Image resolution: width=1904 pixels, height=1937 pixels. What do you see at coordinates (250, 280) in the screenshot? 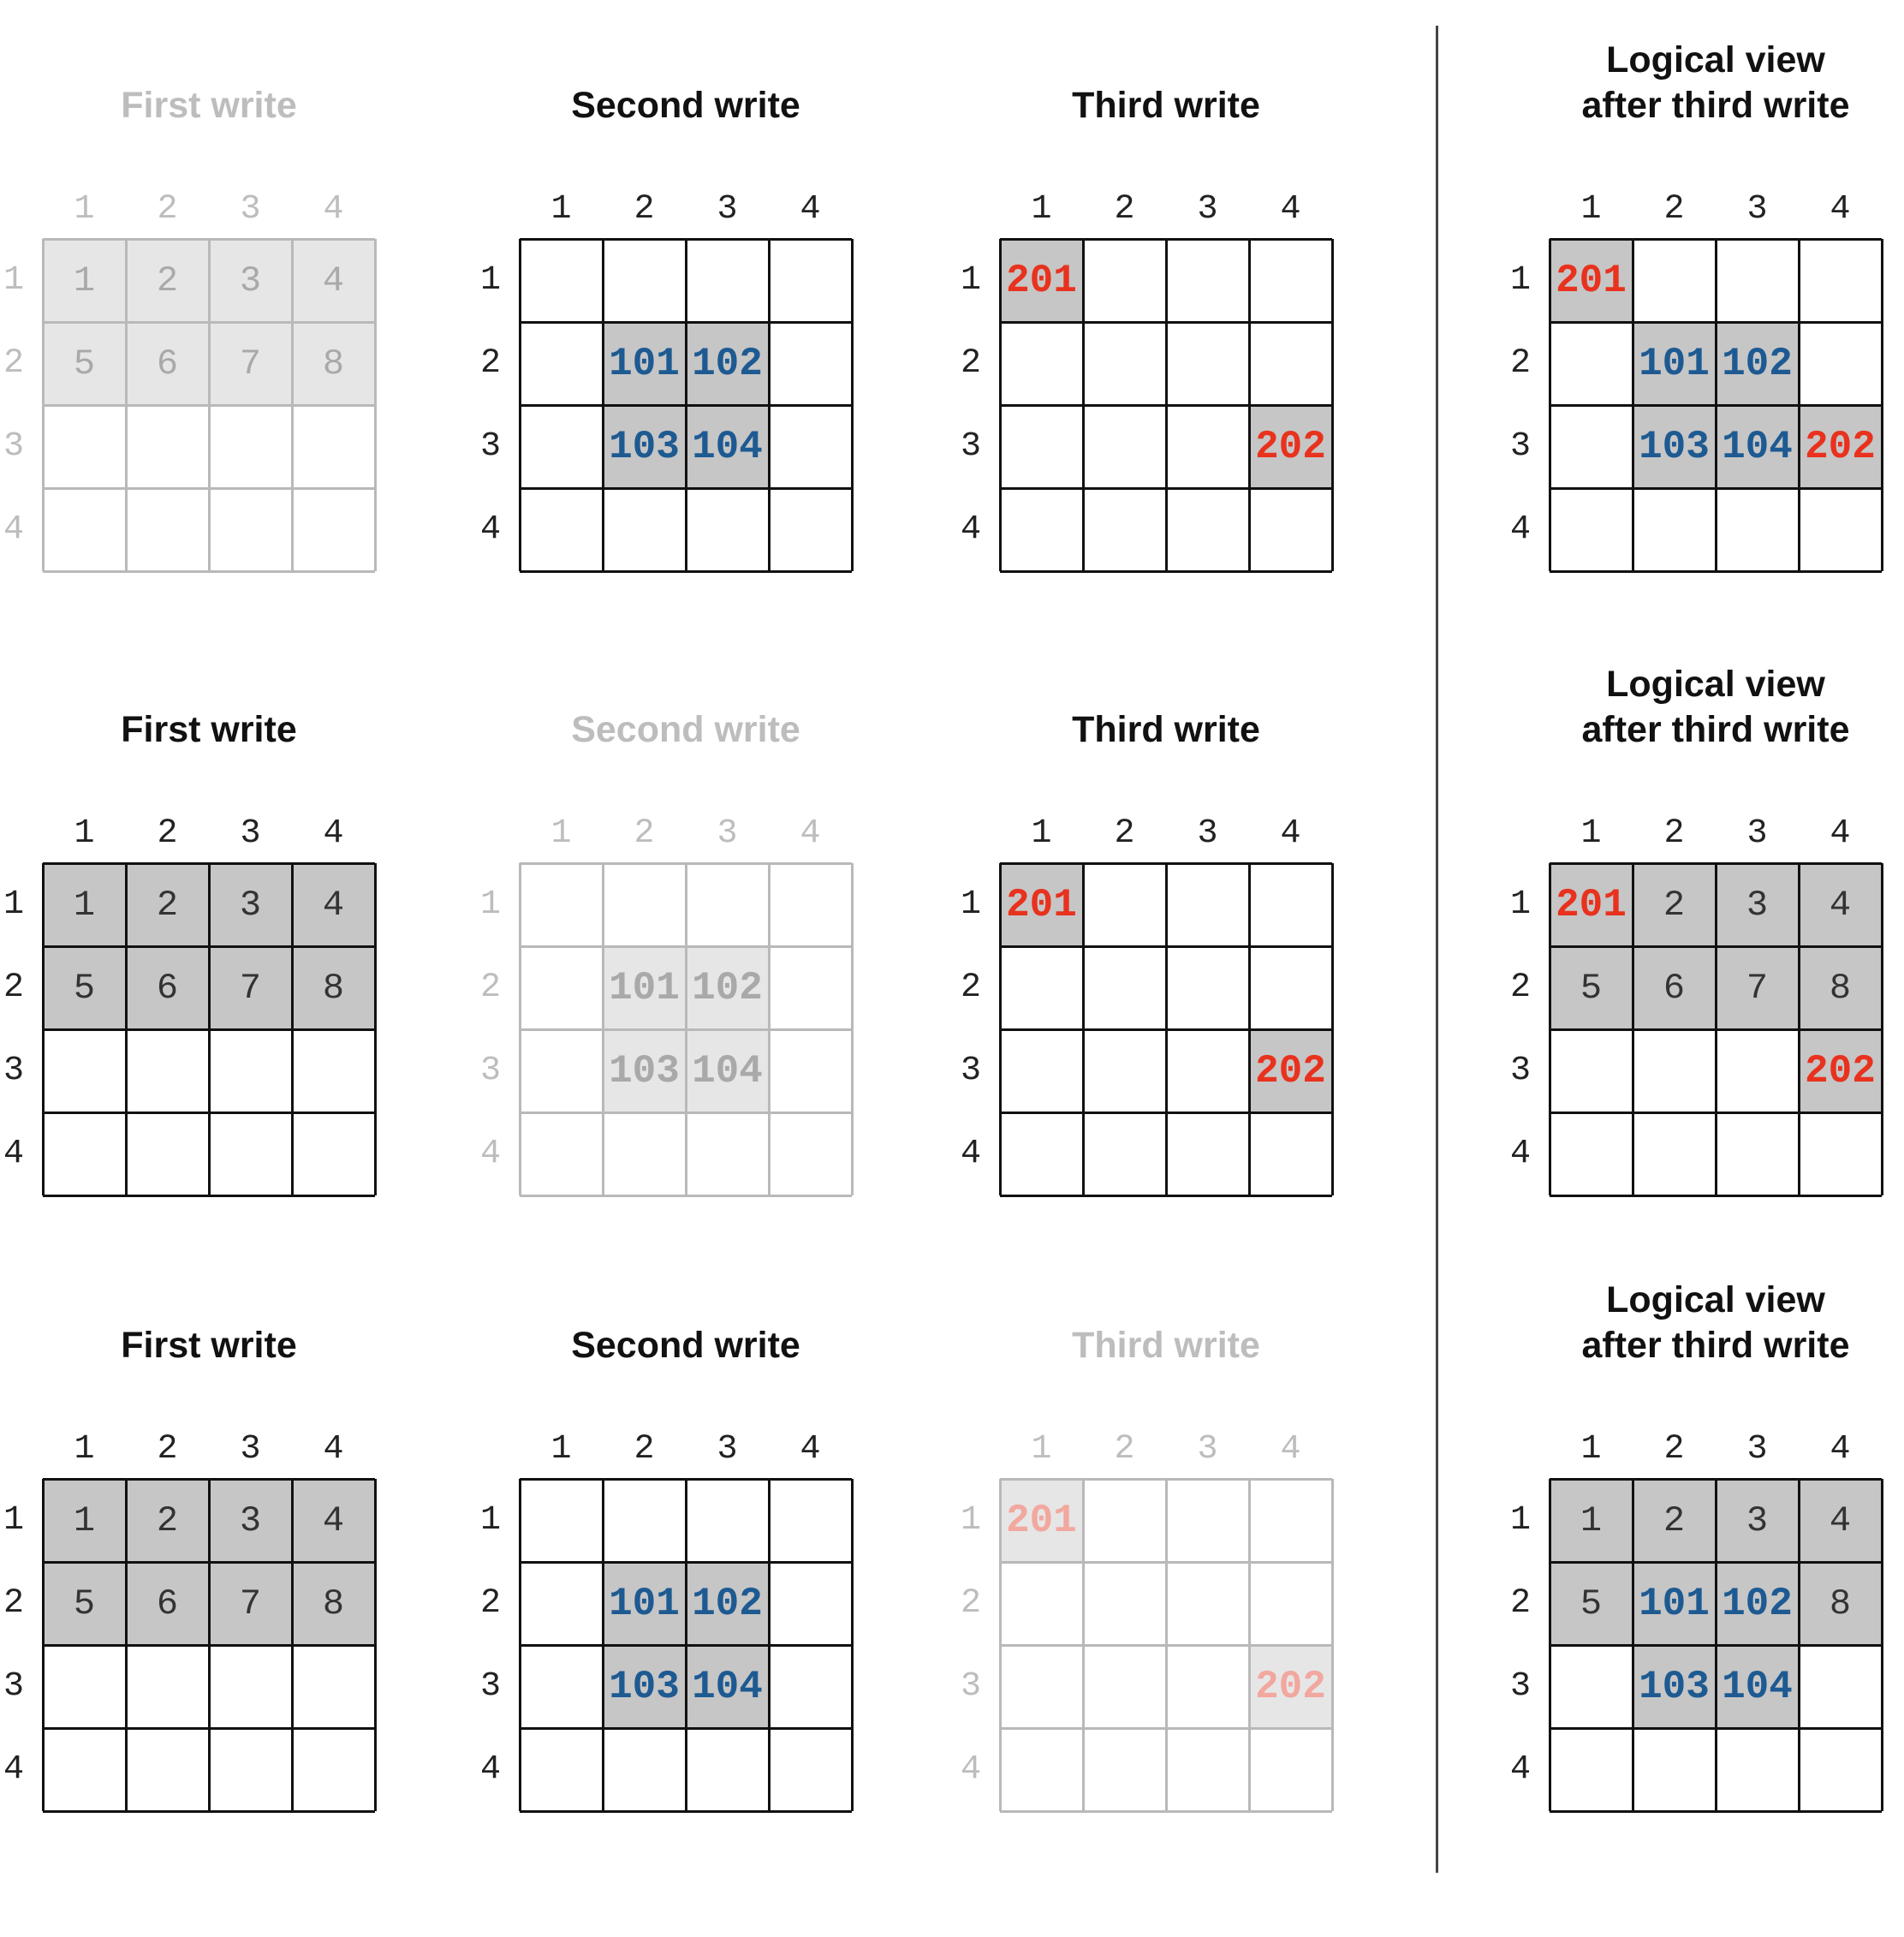
I see `grid-cell-value: 3` at bounding box center [250, 280].